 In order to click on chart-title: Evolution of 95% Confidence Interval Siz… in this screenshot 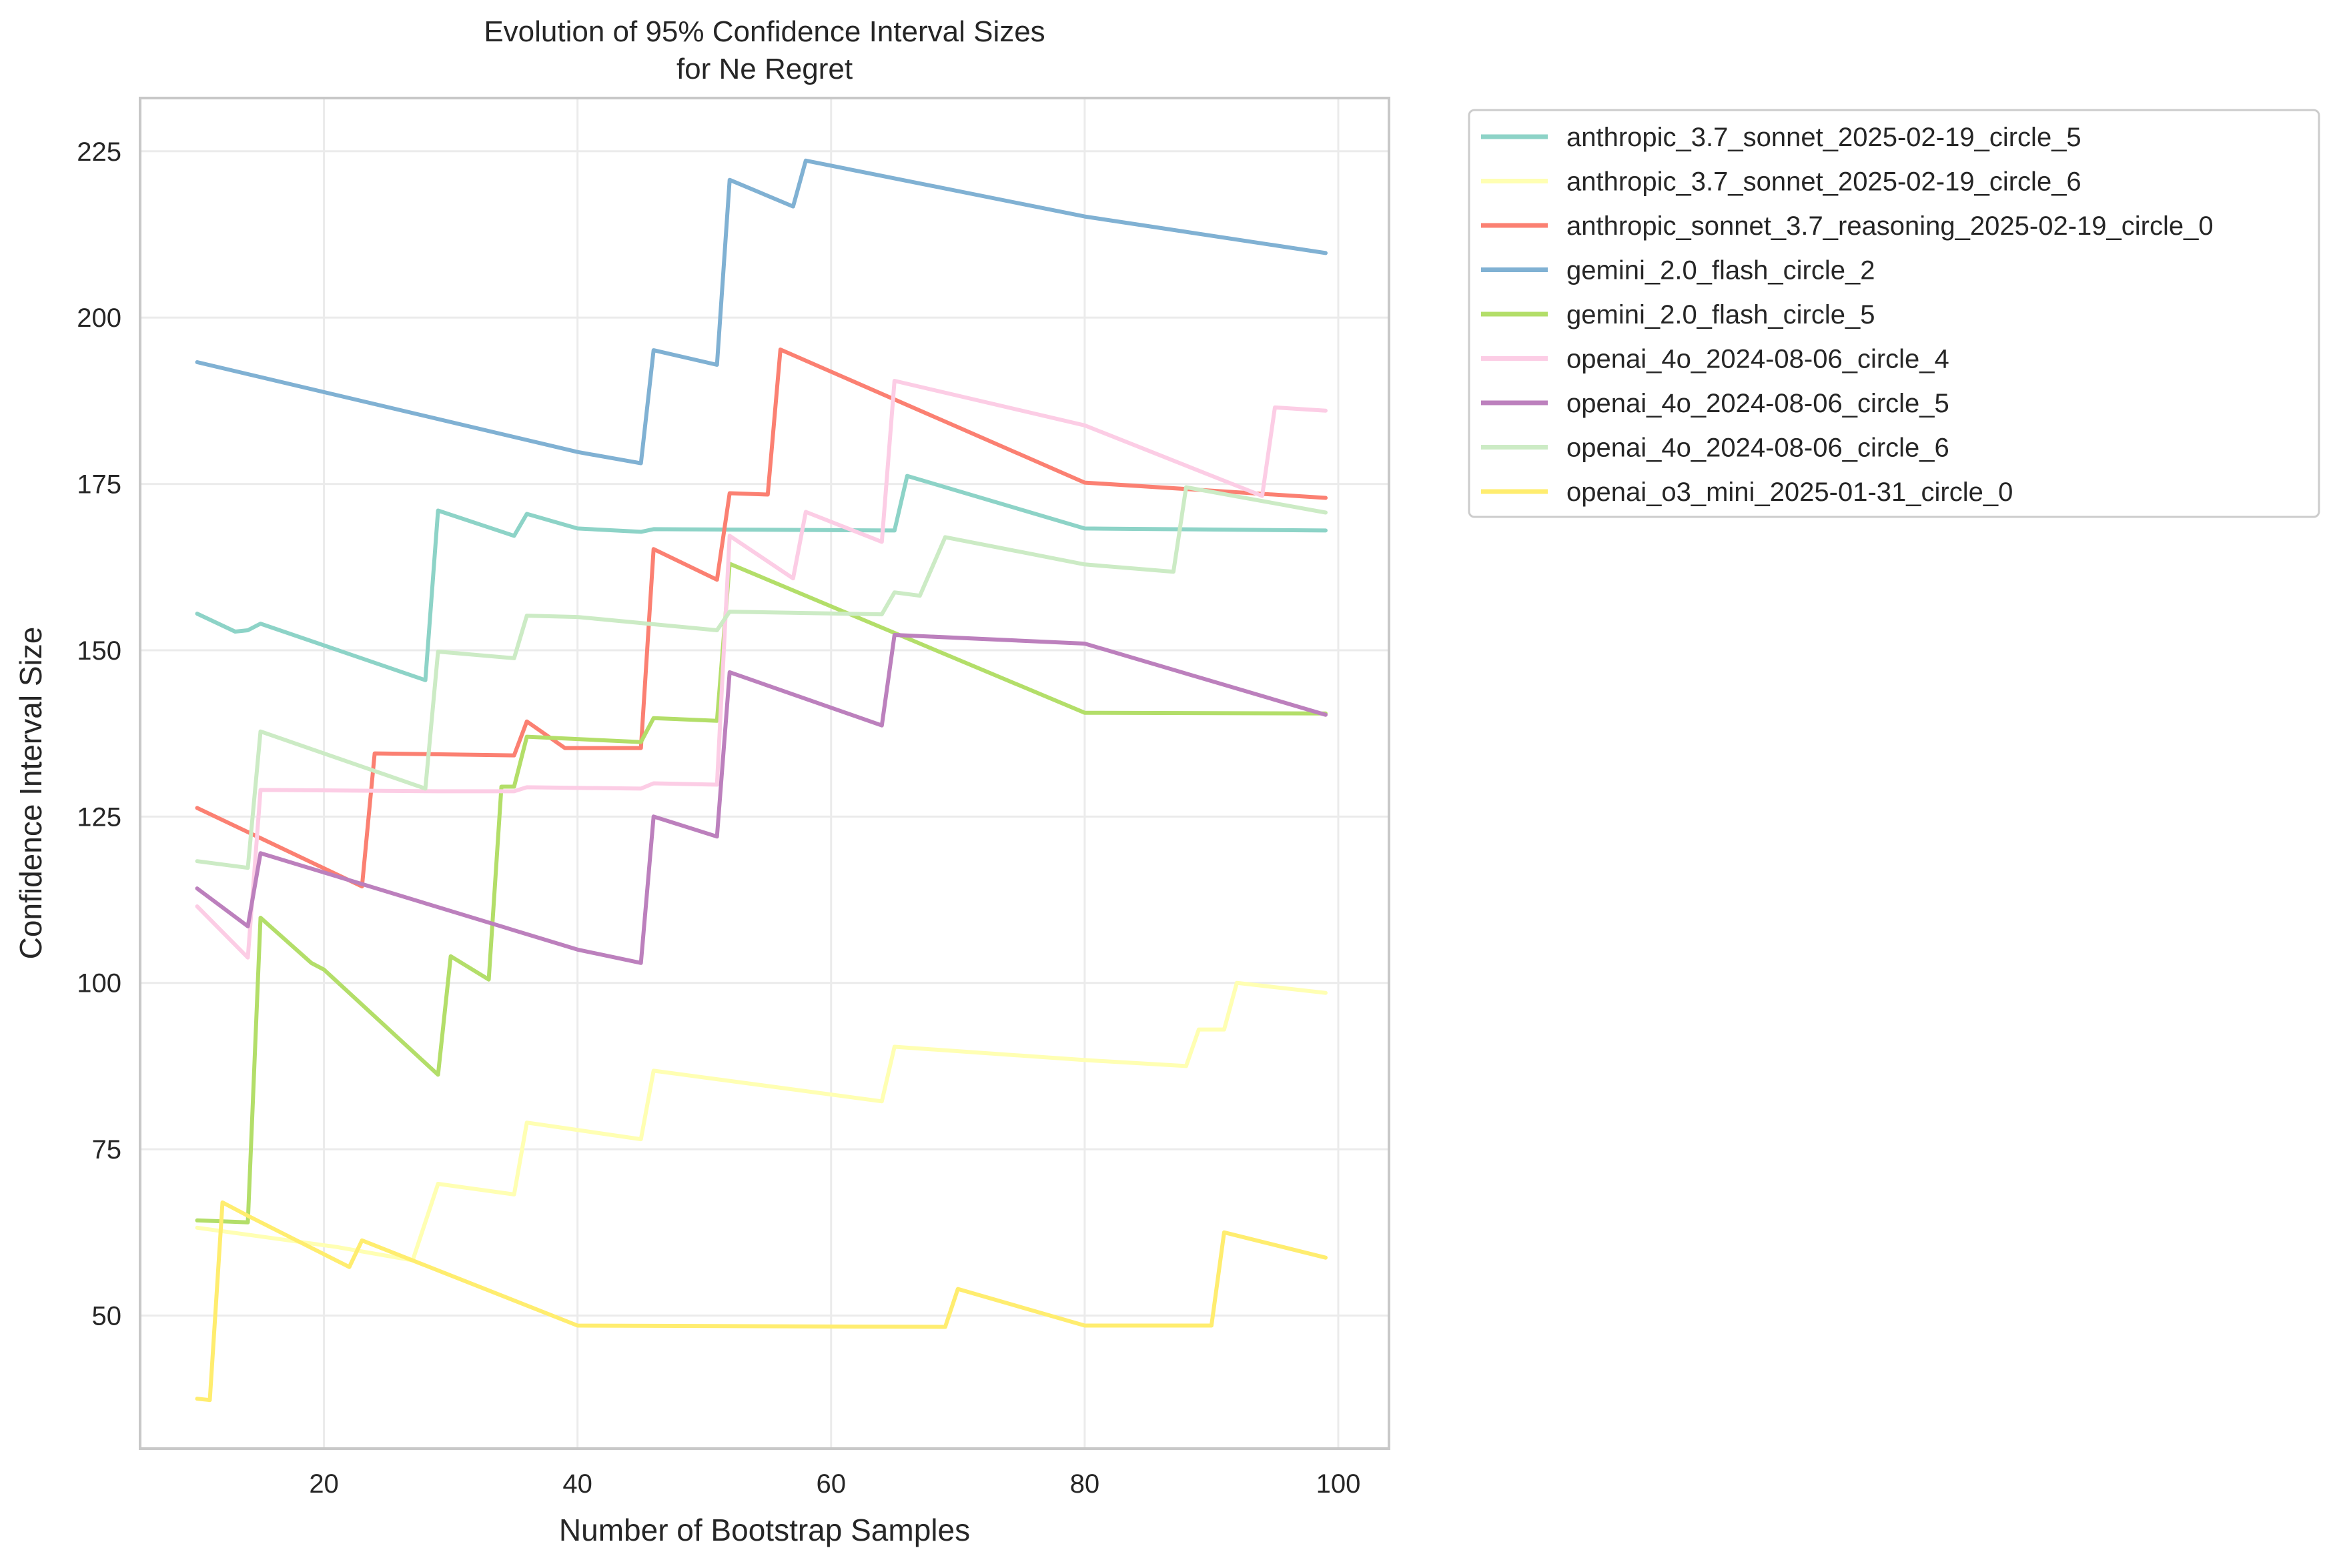, I will do `click(764, 32)`.